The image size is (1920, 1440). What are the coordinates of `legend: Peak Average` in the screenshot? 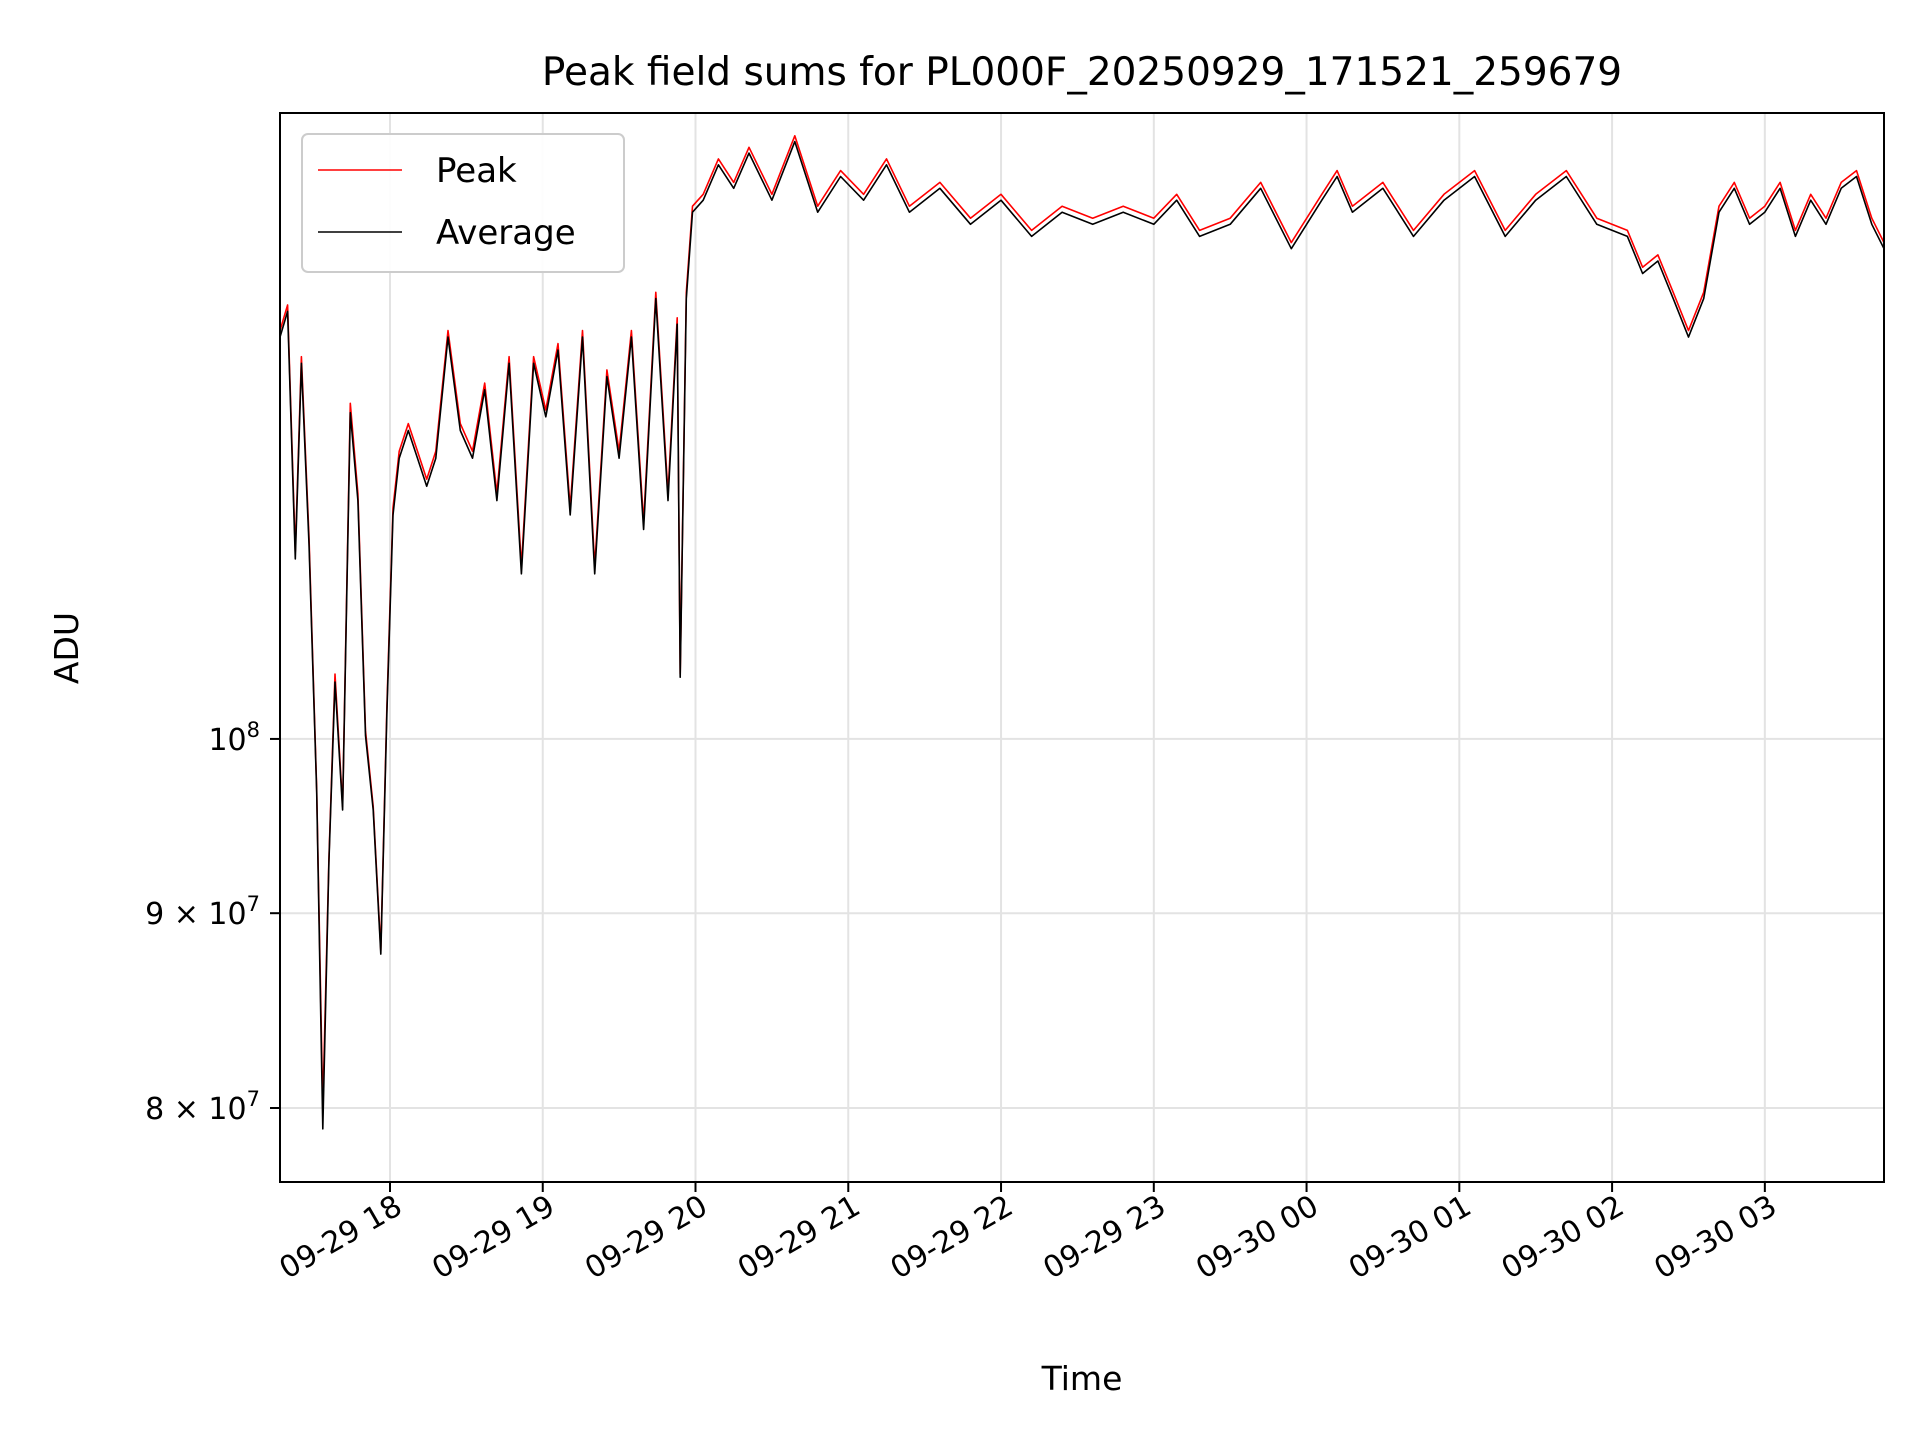 It's located at (463, 203).